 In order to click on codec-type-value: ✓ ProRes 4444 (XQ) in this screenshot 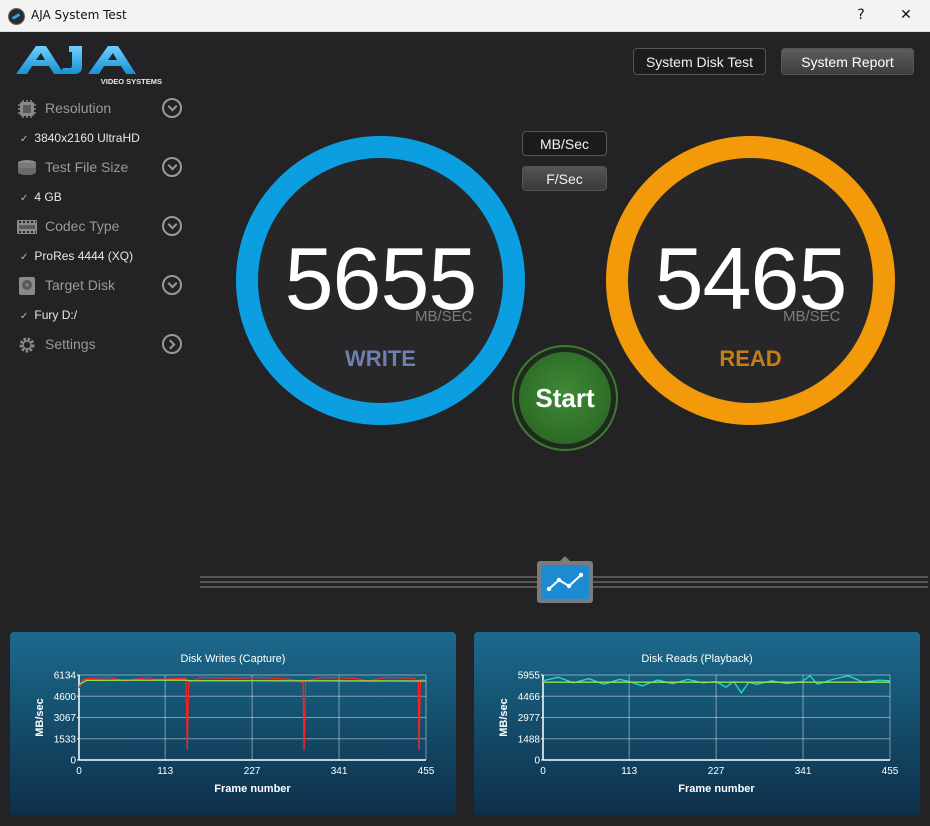, I will do `click(76, 256)`.